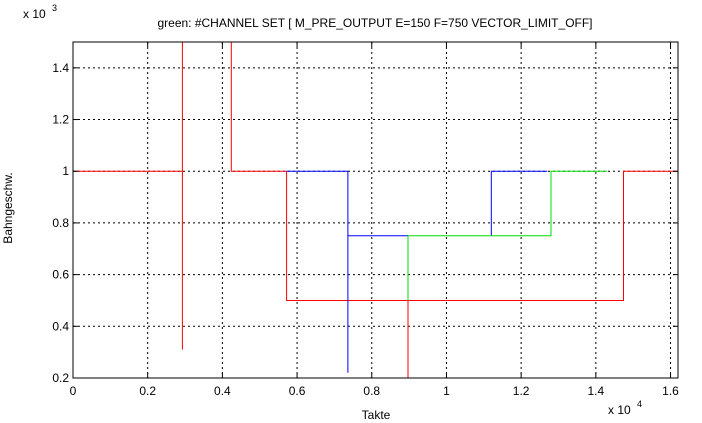  Describe the element at coordinates (65, 171) in the screenshot. I see `y-tick-label: 1` at that location.